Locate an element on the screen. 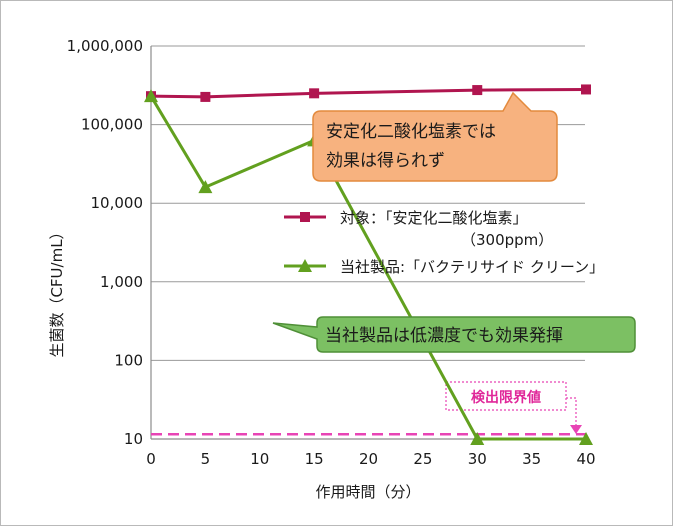  x-tick-label: 20 is located at coordinates (368, 459).